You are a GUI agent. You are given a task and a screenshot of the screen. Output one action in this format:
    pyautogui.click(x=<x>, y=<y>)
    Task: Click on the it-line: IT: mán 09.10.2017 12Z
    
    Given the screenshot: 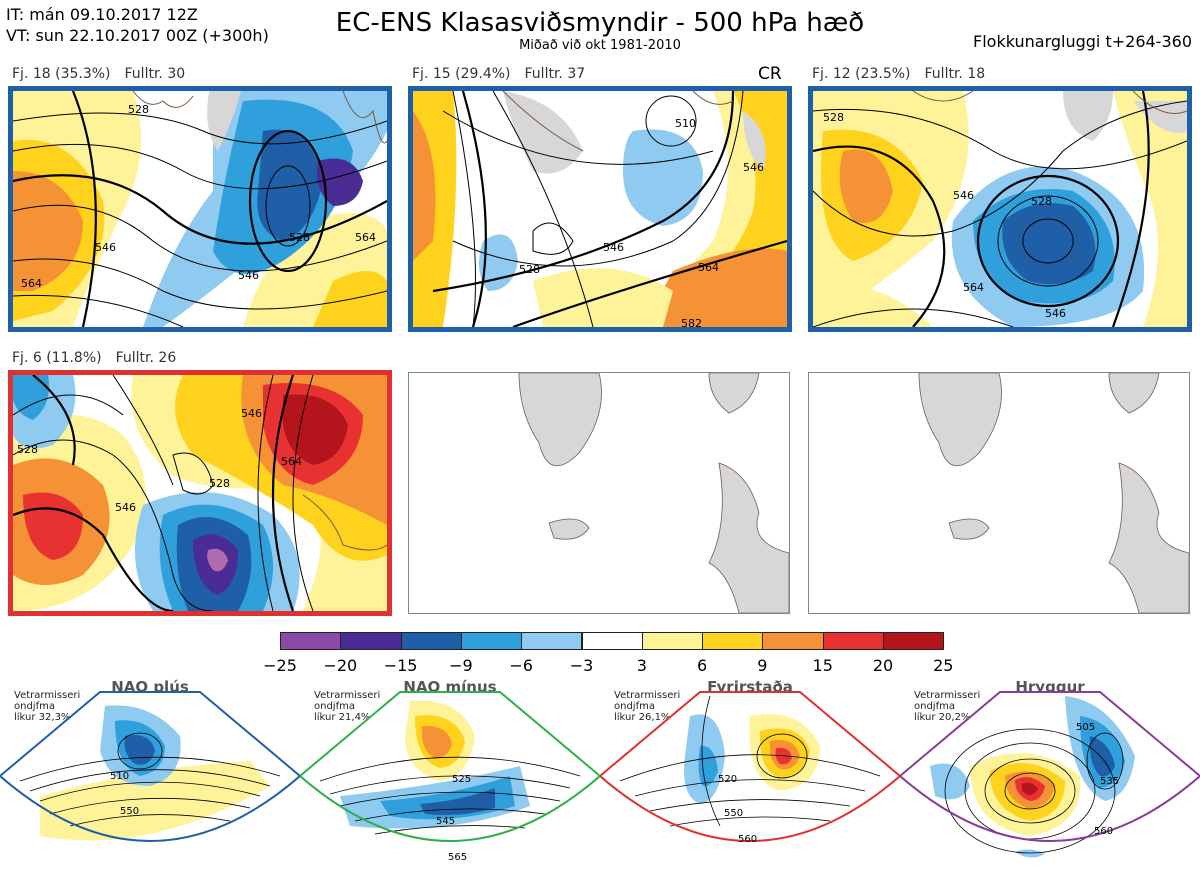 What is the action you would take?
    pyautogui.click(x=102, y=14)
    